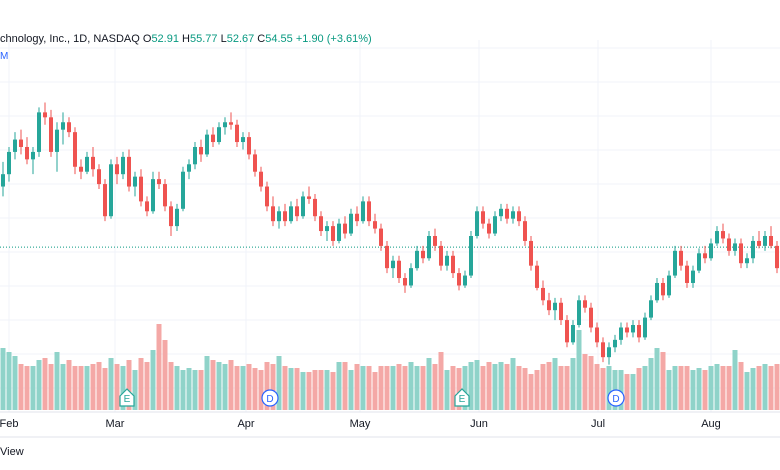 Image resolution: width=780 pixels, height=470 pixels. I want to click on indicator-marker: M, so click(4, 56).